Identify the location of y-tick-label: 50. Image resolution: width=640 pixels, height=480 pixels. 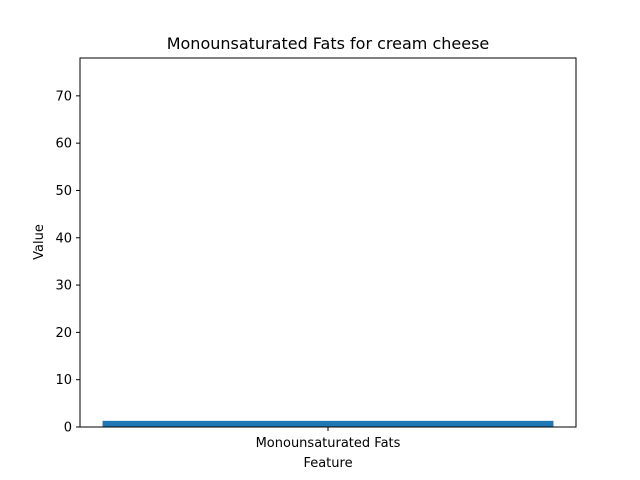
(63, 191).